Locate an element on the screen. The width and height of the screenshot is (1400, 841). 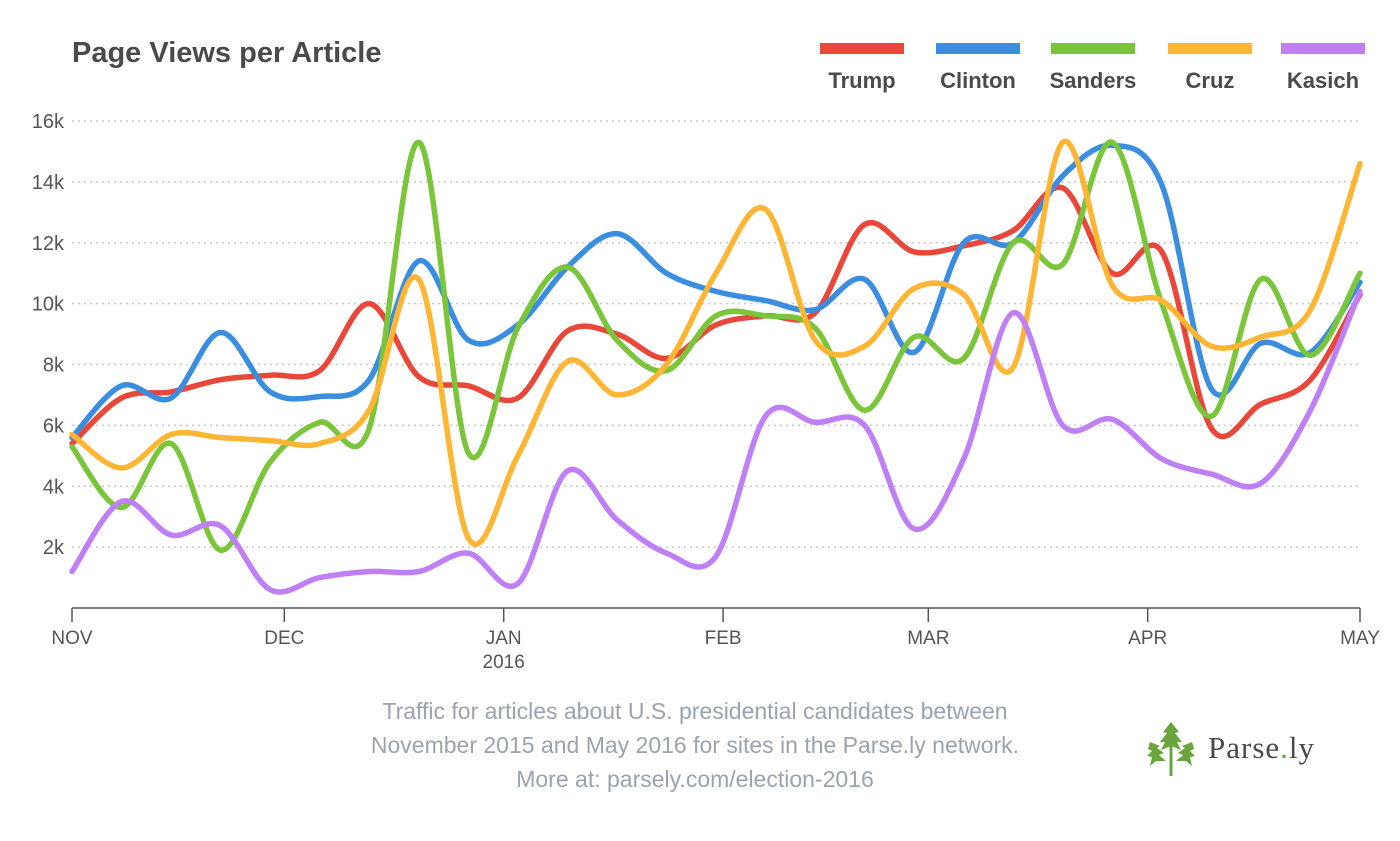
y-tick-label: 16k is located at coordinates (48, 122).